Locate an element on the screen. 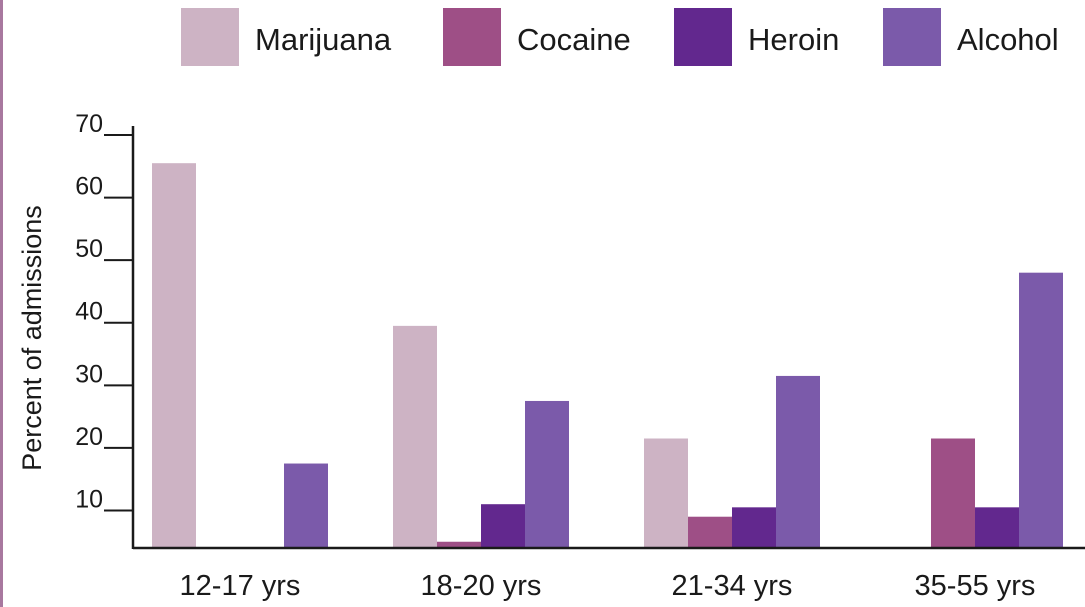  x-category-label: 35-55 yrs is located at coordinates (975, 586).